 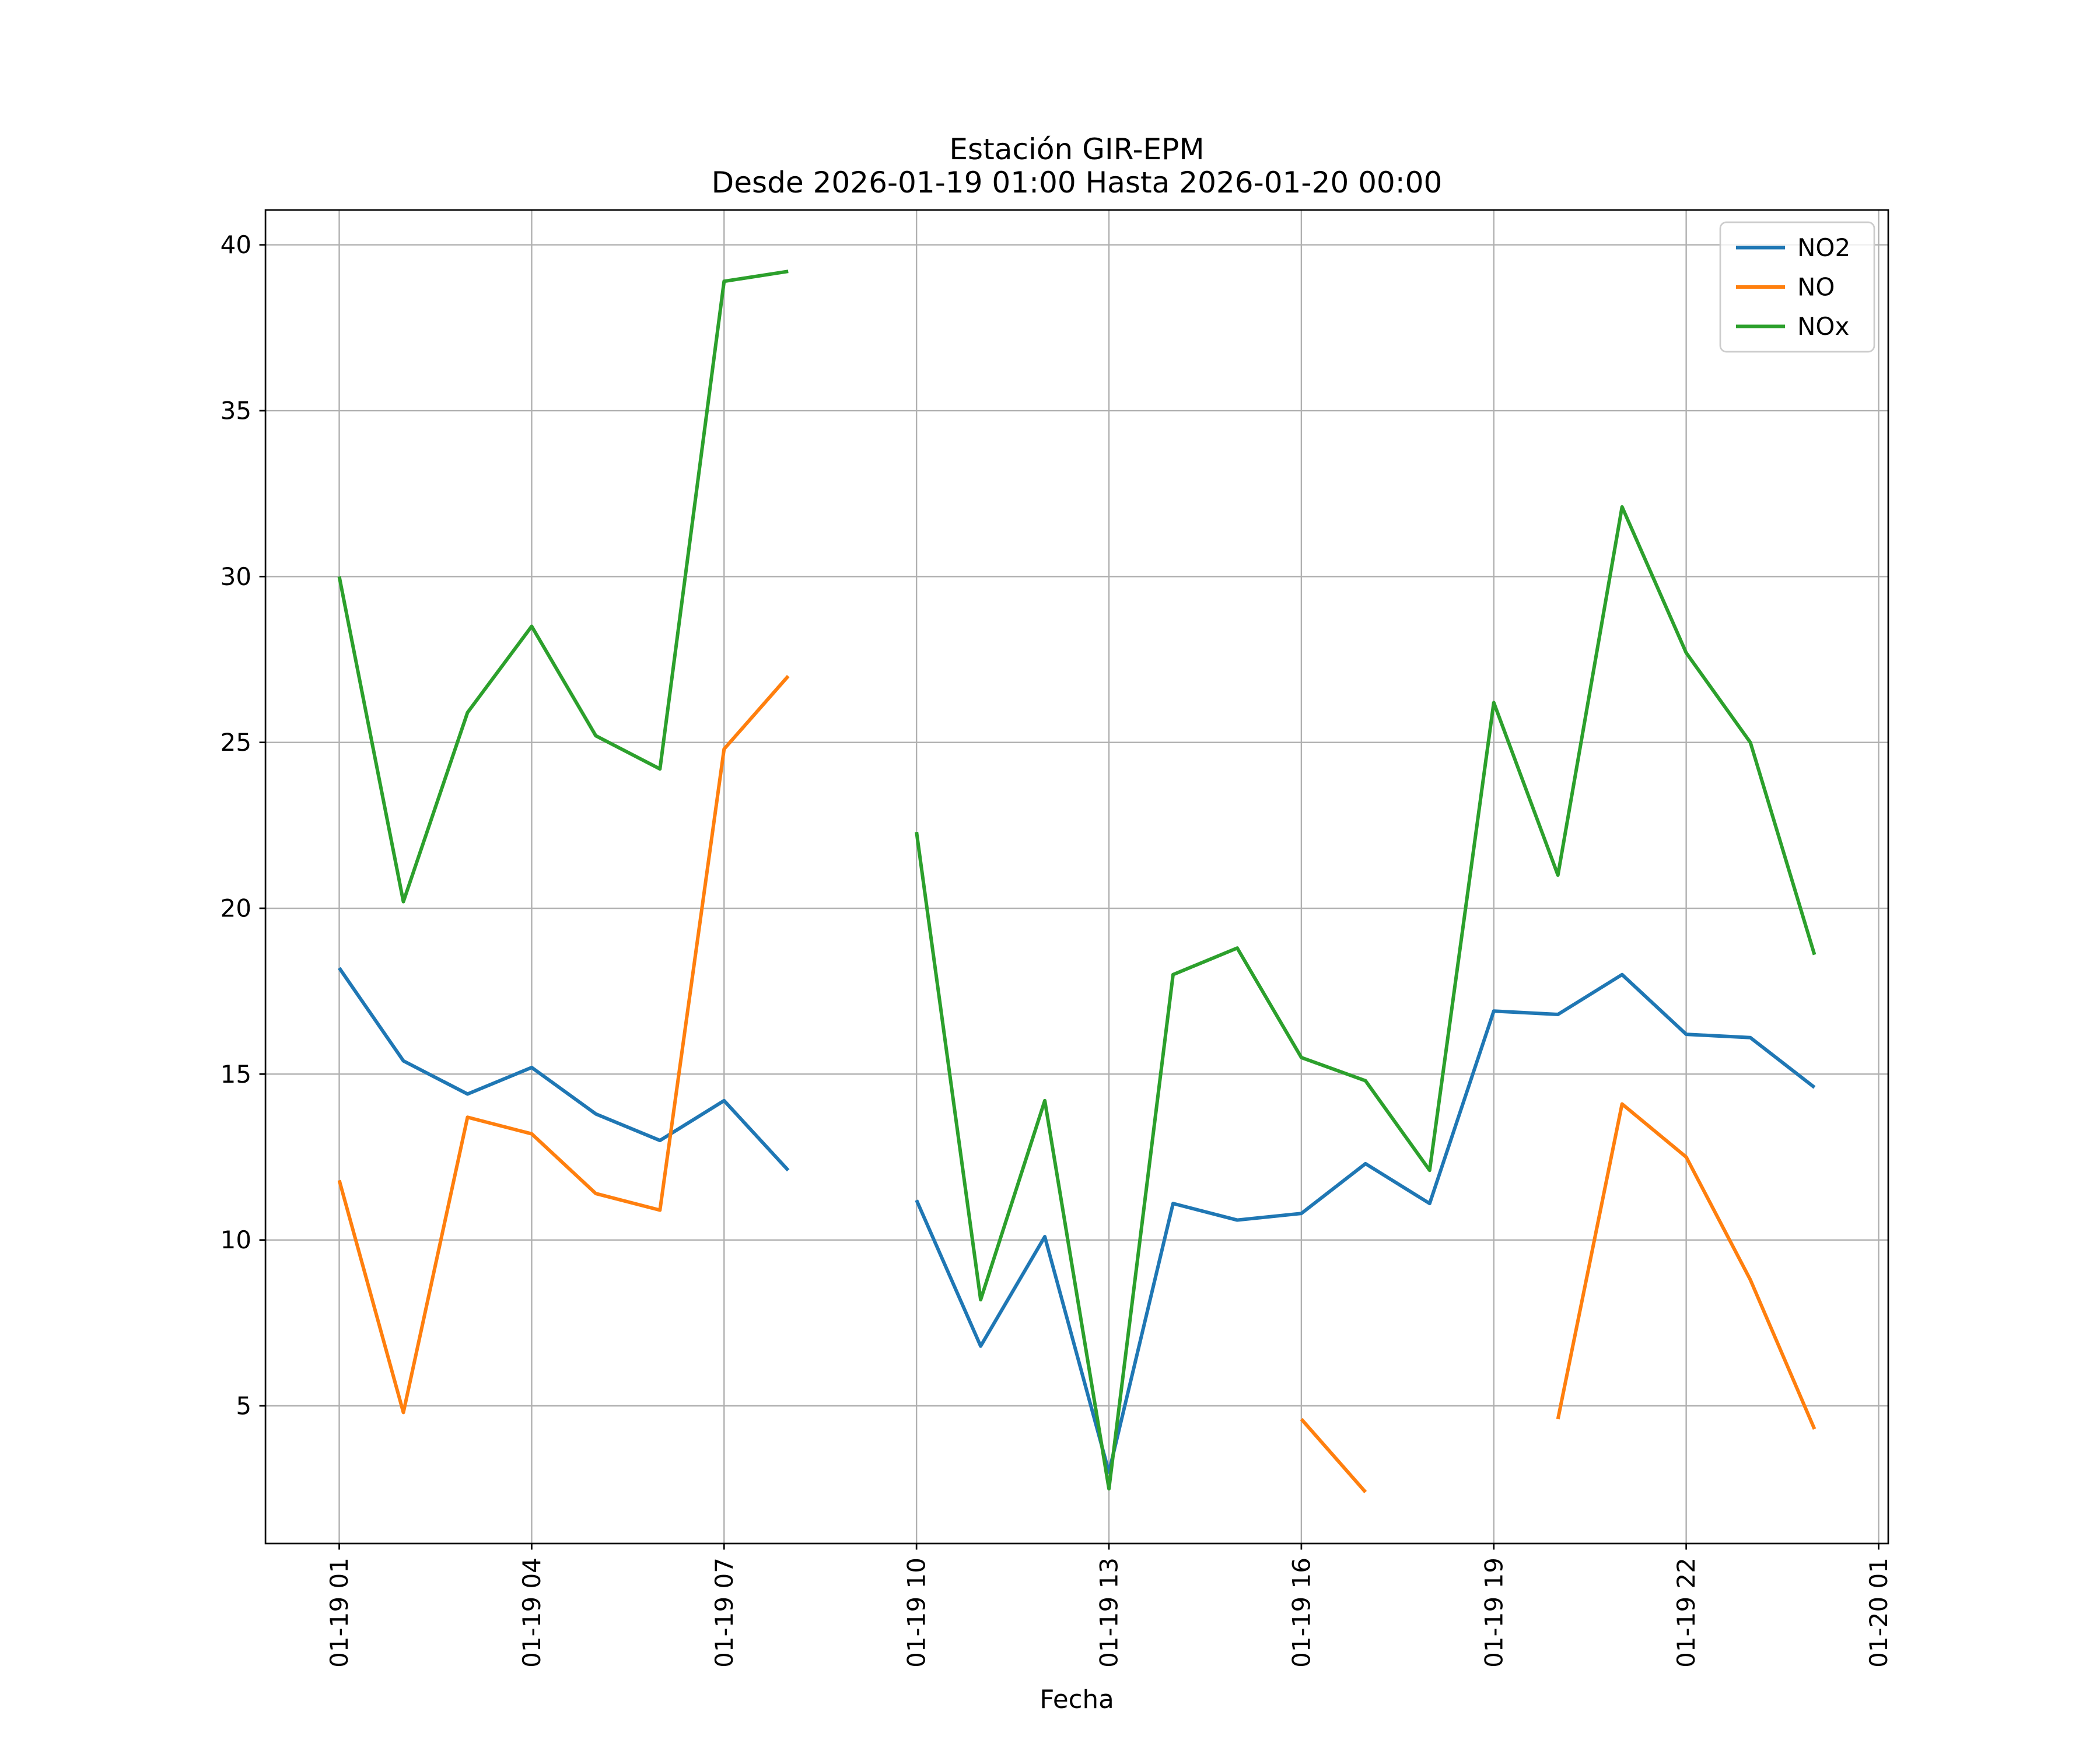 What do you see at coordinates (1824, 247) in the screenshot?
I see `legend-entry-label: NO2` at bounding box center [1824, 247].